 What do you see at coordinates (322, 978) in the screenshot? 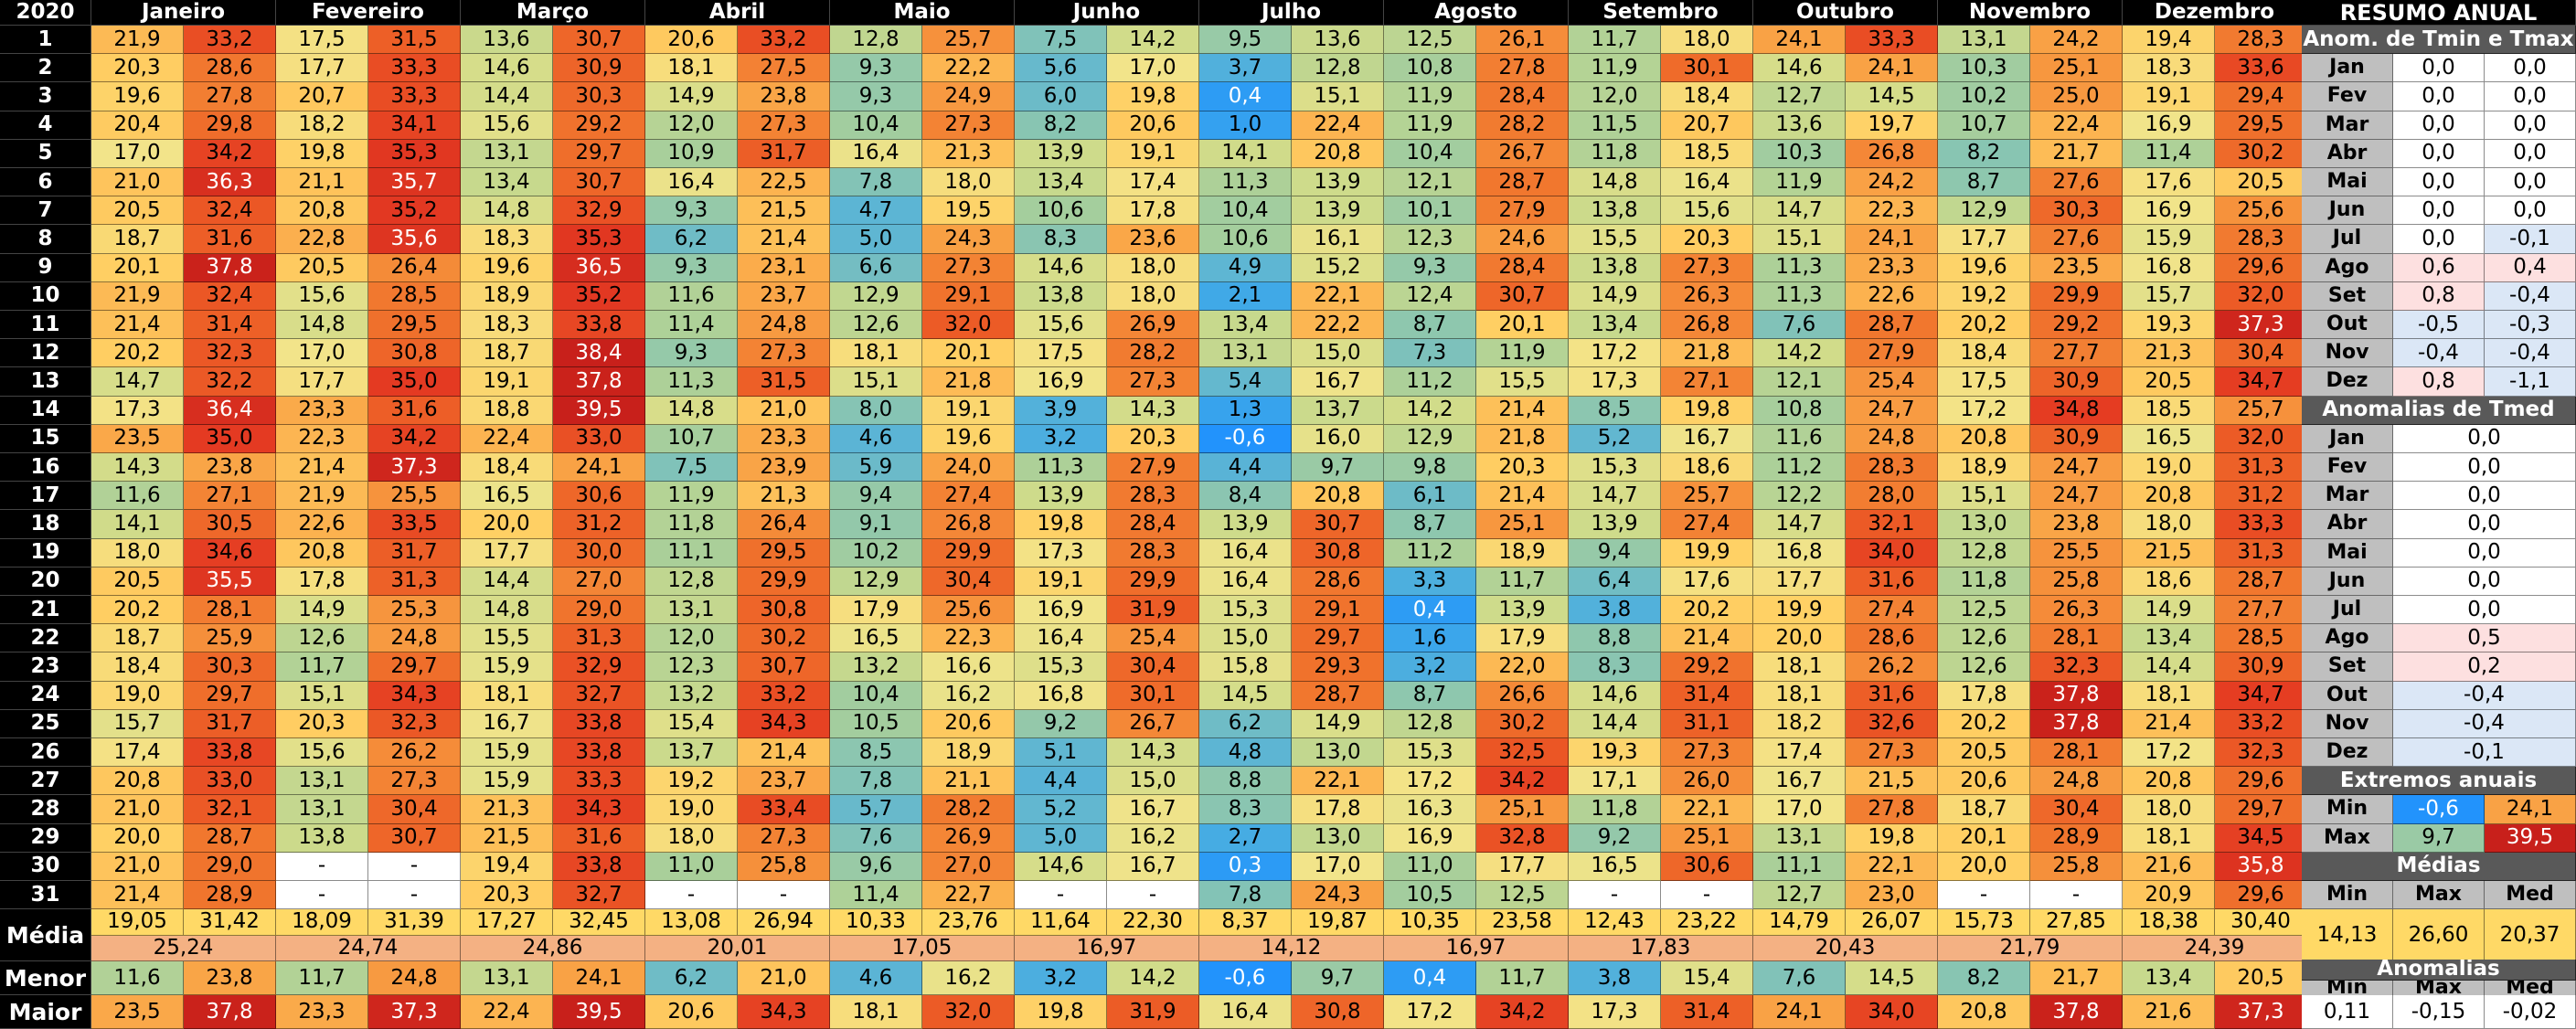
I see `min-value-cell: 11,7` at bounding box center [322, 978].